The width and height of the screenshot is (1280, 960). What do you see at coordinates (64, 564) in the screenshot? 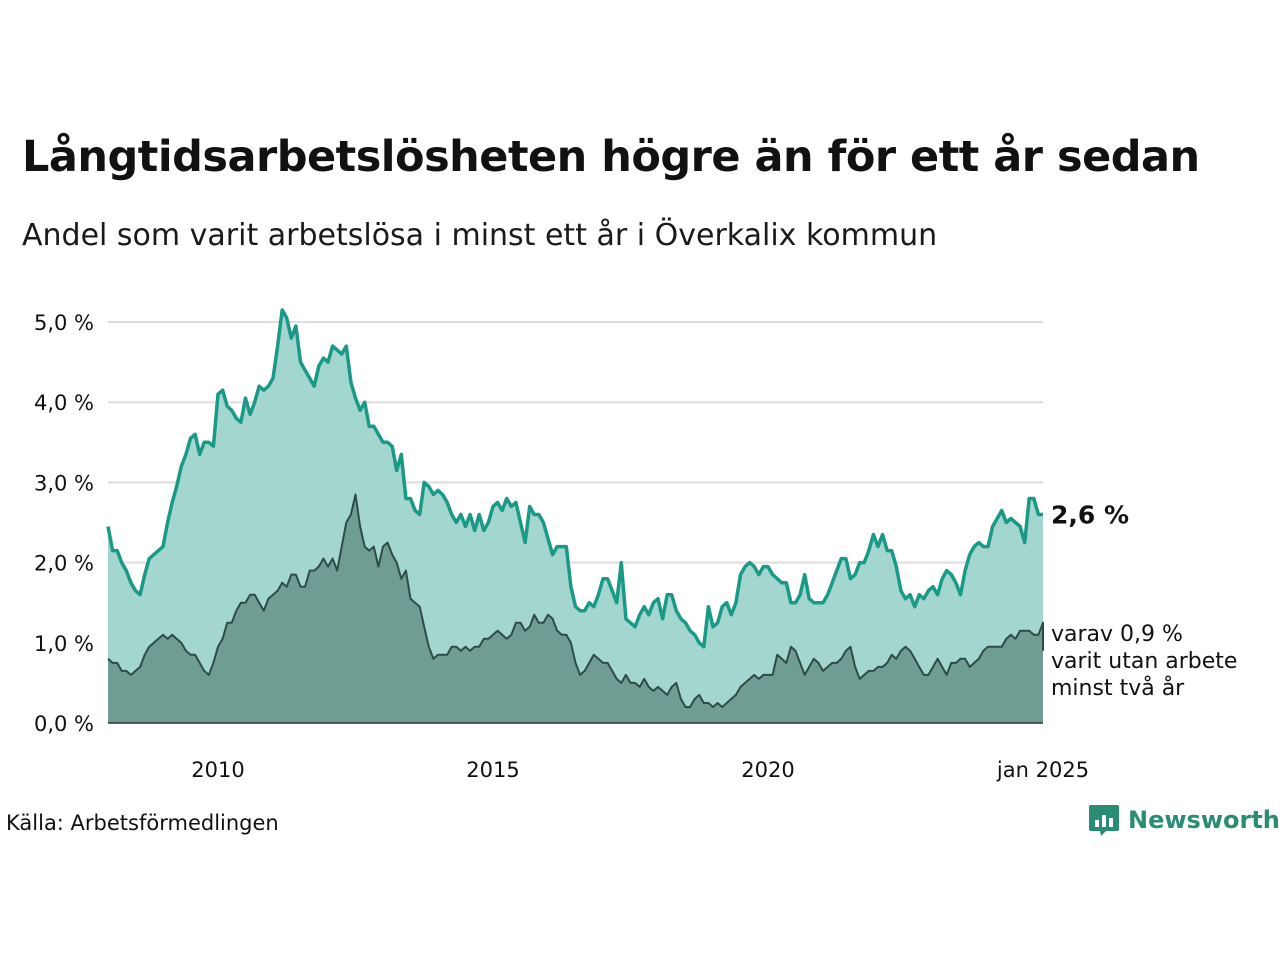
I see `y-tick-label: 2,0 %` at bounding box center [64, 564].